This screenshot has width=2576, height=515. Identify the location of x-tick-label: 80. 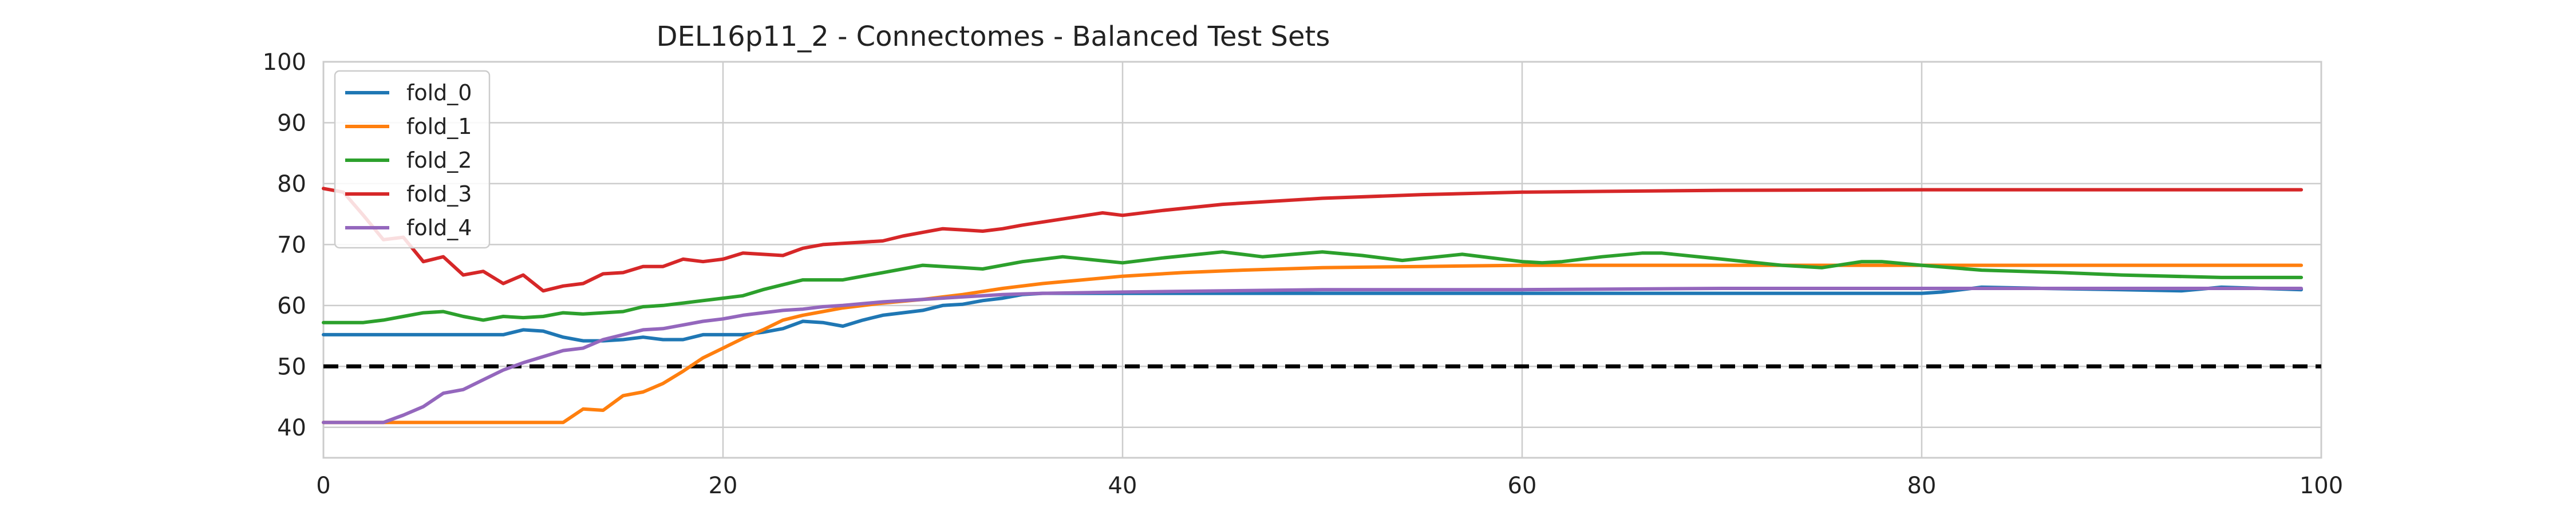
(1922, 486).